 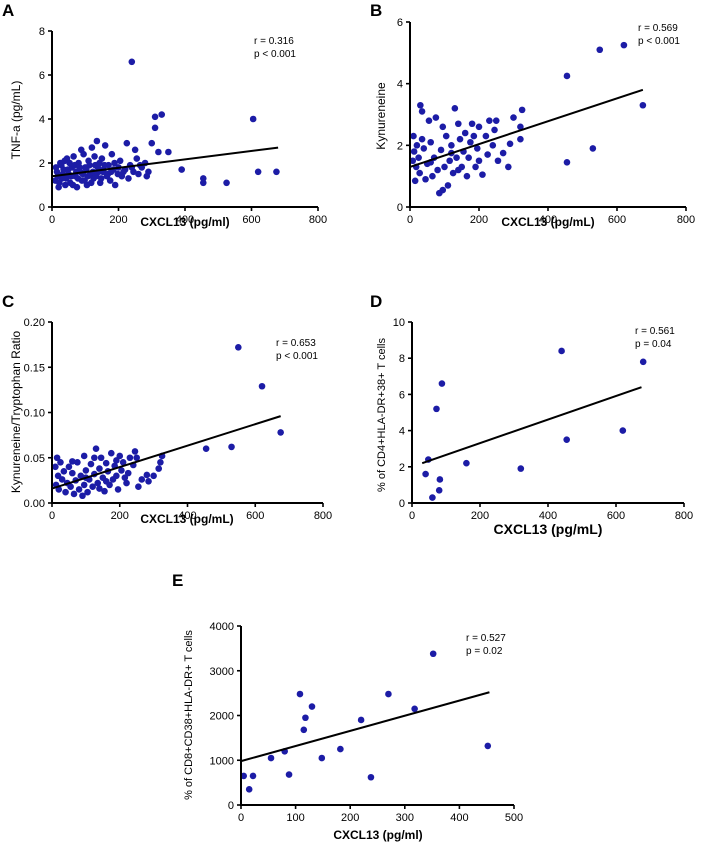 I want to click on panel-e-x-tick-label: 500, so click(x=514, y=818).